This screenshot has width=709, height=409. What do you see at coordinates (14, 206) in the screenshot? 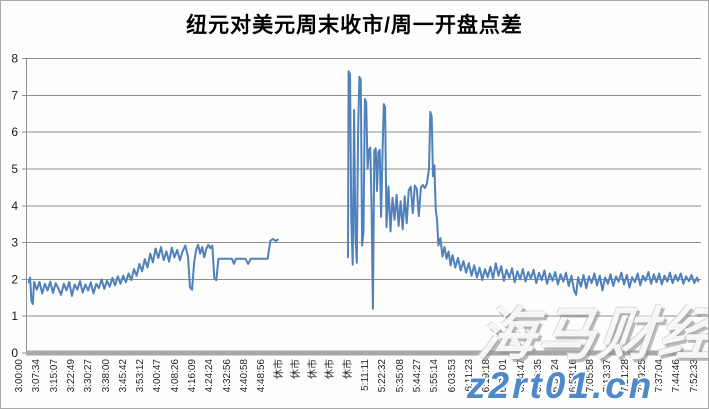
I see `y-axis-label: 4` at bounding box center [14, 206].